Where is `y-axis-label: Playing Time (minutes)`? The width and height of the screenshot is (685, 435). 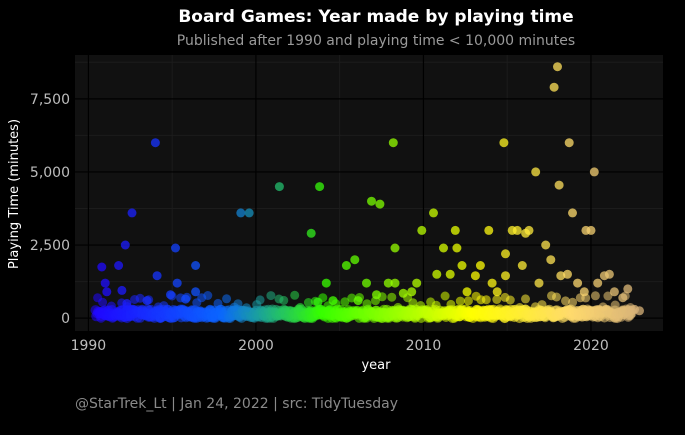
y-axis-label: Playing Time (minutes) is located at coordinates (14, 194).